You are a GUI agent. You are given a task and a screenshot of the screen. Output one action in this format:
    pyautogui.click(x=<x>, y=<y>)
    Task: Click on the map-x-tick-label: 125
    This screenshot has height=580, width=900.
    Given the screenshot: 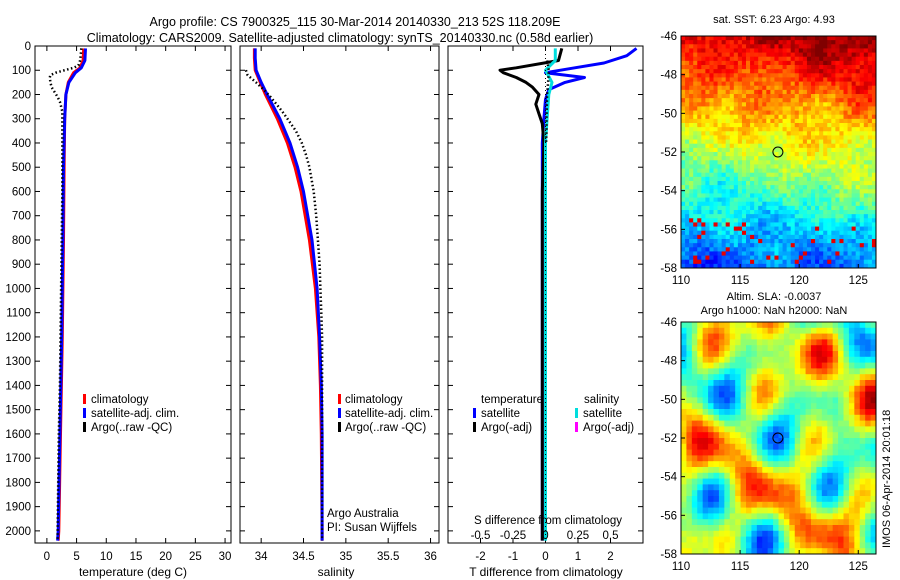 What is the action you would take?
    pyautogui.click(x=858, y=281)
    